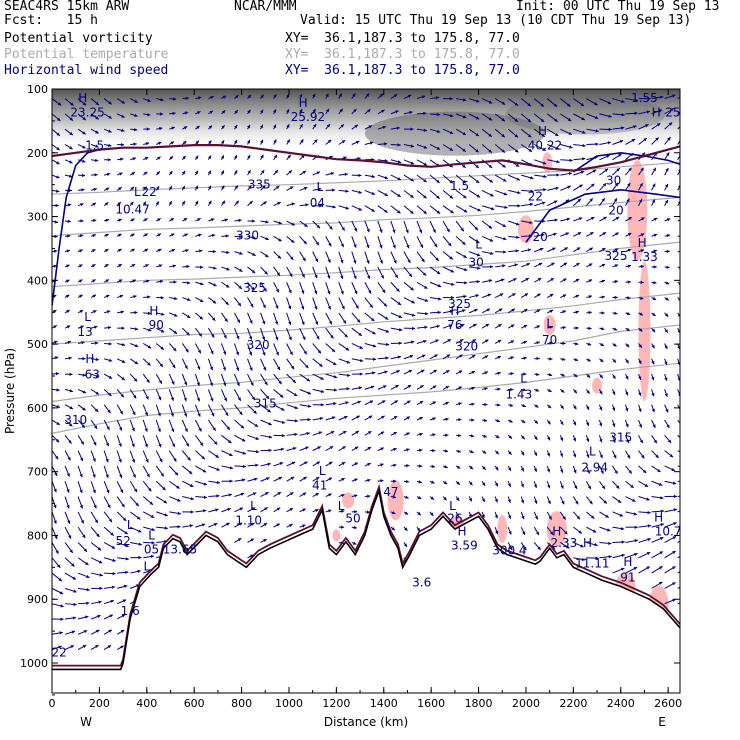 The width and height of the screenshot is (740, 740). I want to click on x-tick-label: 2400, so click(621, 703).